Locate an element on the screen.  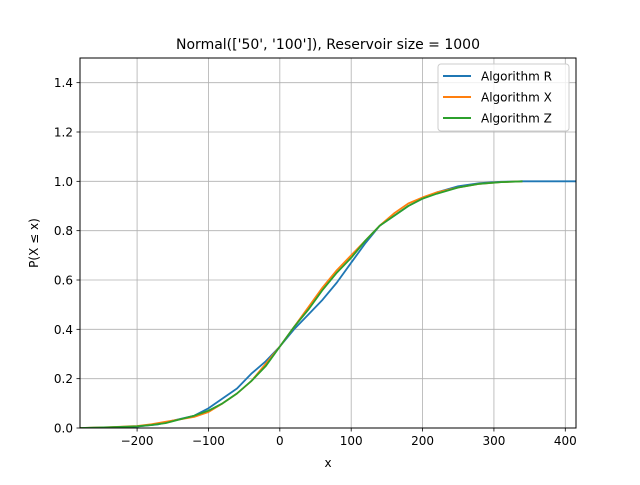
legend: Algorithm R Algorithm X Algorithm Z is located at coordinates (503, 97).